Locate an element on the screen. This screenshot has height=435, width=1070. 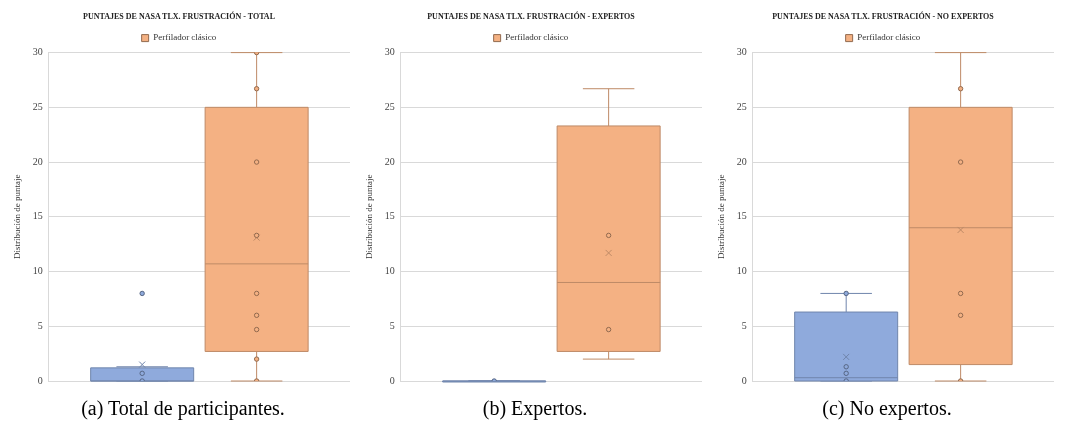
text: (a) Total de participantes. is located at coordinates (183, 408).